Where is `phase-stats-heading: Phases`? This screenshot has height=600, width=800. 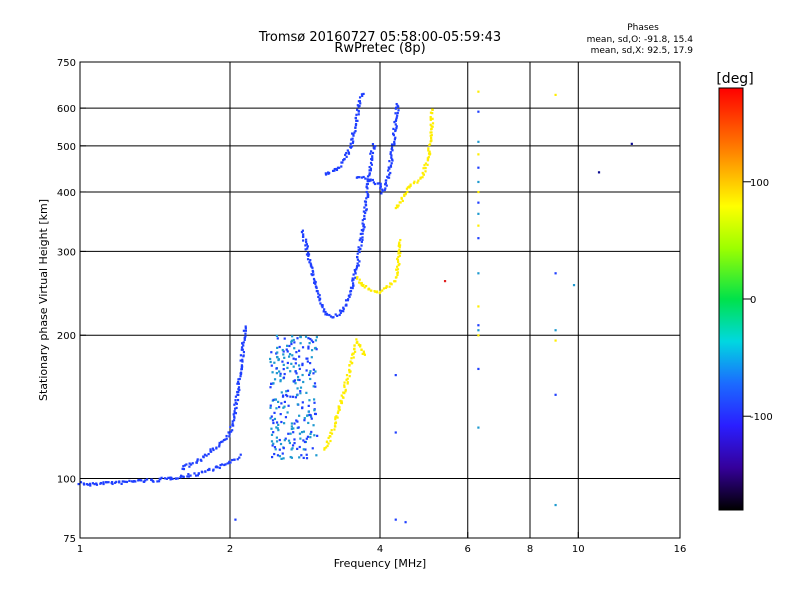
phase-stats-heading: Phases is located at coordinates (643, 28).